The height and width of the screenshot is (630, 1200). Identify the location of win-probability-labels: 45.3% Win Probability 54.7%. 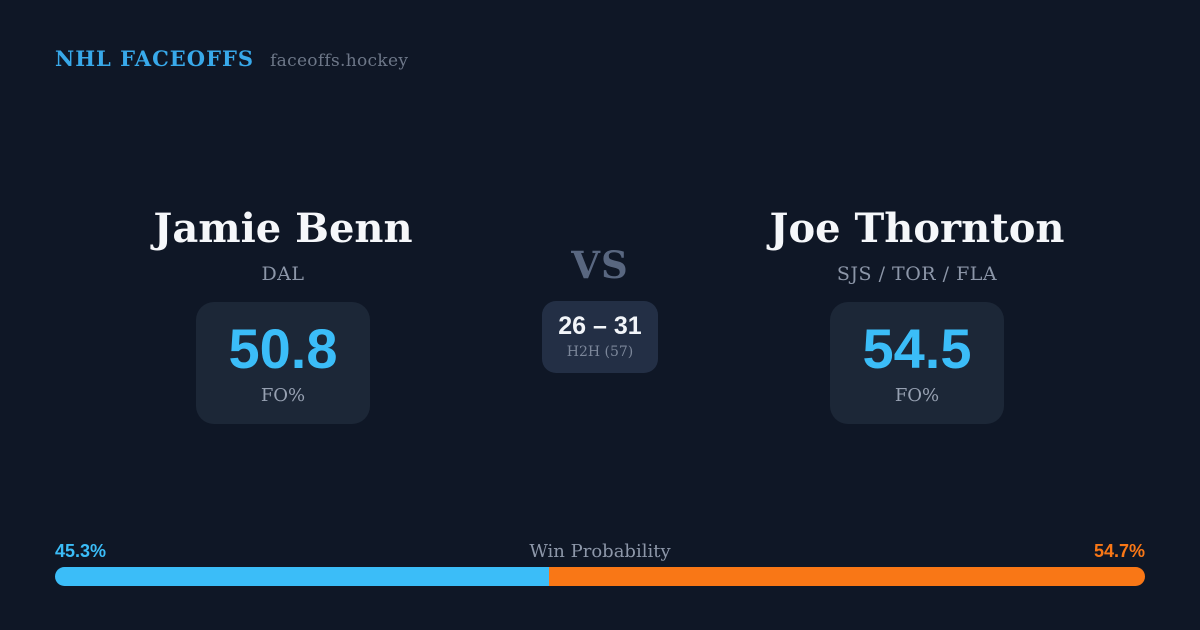
(600, 552).